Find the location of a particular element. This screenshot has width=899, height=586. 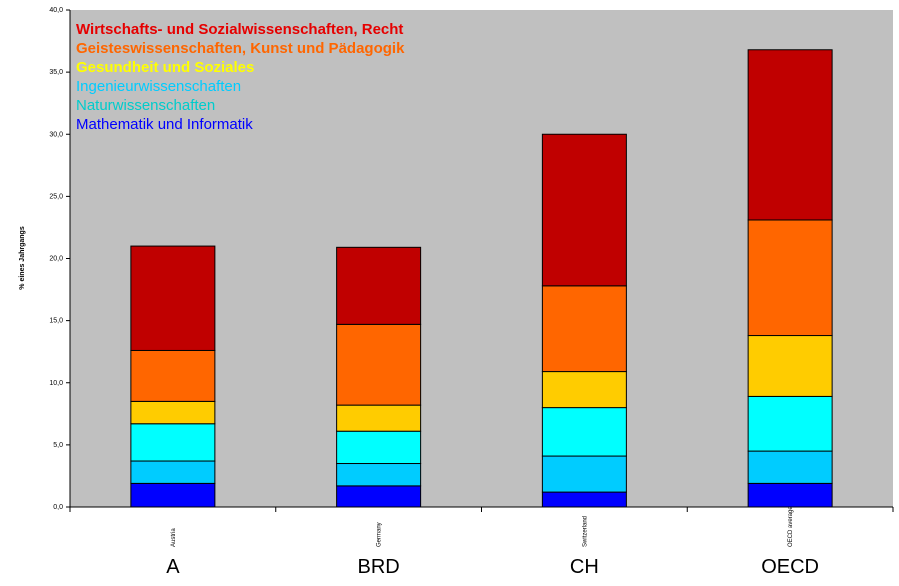

legend-entry-3: Ingenieurwissenschaften is located at coordinates (158, 86).